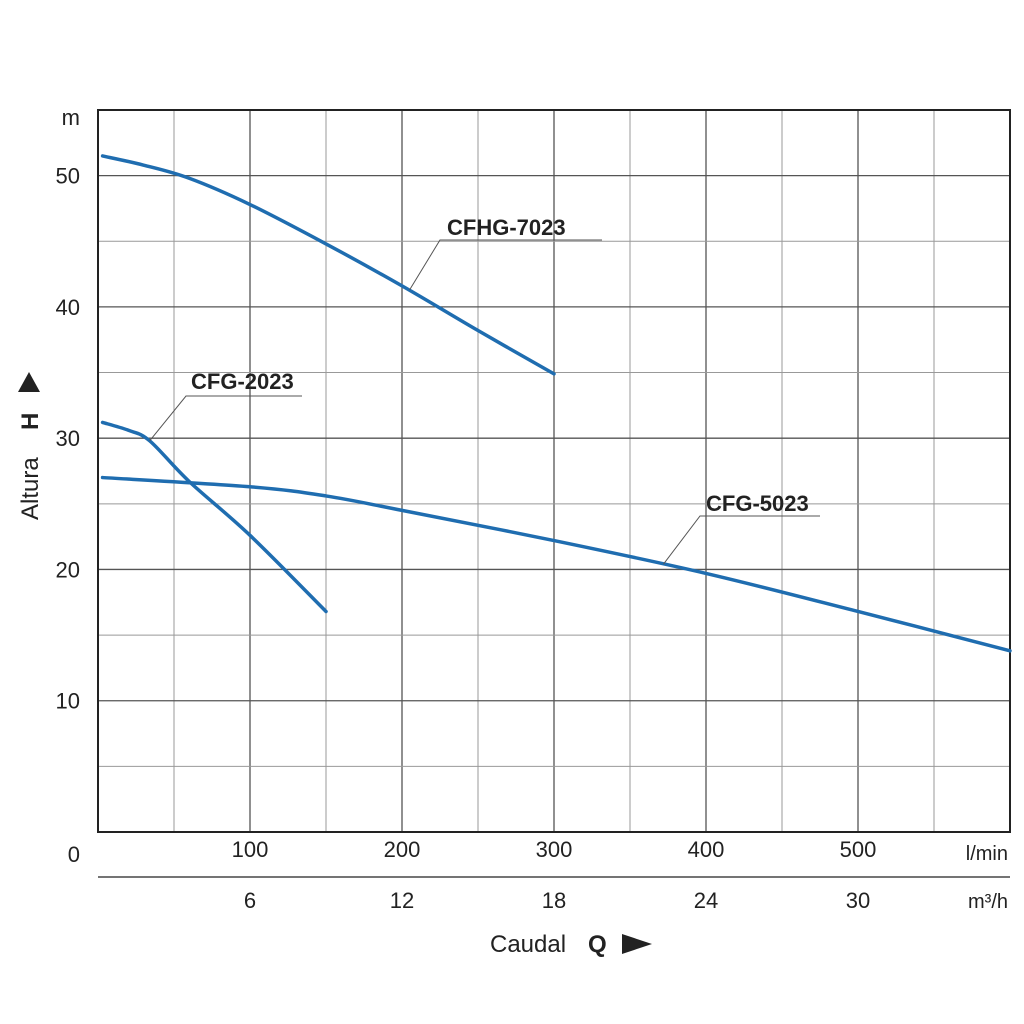  What do you see at coordinates (68, 569) in the screenshot?
I see `y-tick-label: 20` at bounding box center [68, 569].